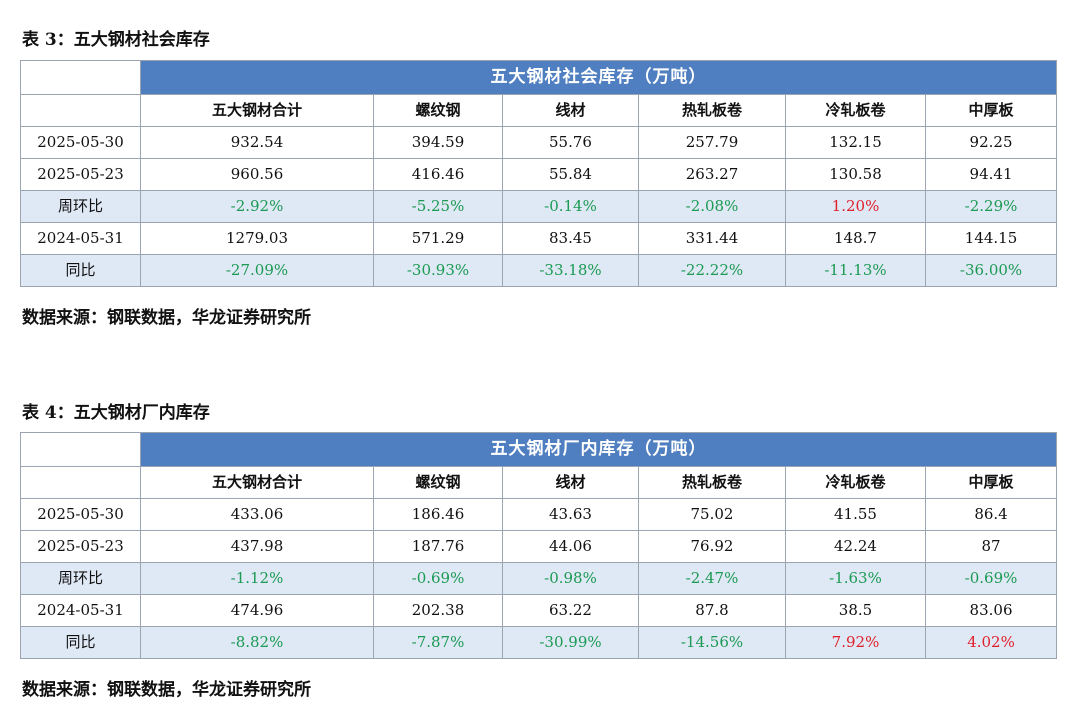 This screenshot has height=714, width=1080. What do you see at coordinates (438, 238) in the screenshot?
I see `table-cell: 571.29` at bounding box center [438, 238].